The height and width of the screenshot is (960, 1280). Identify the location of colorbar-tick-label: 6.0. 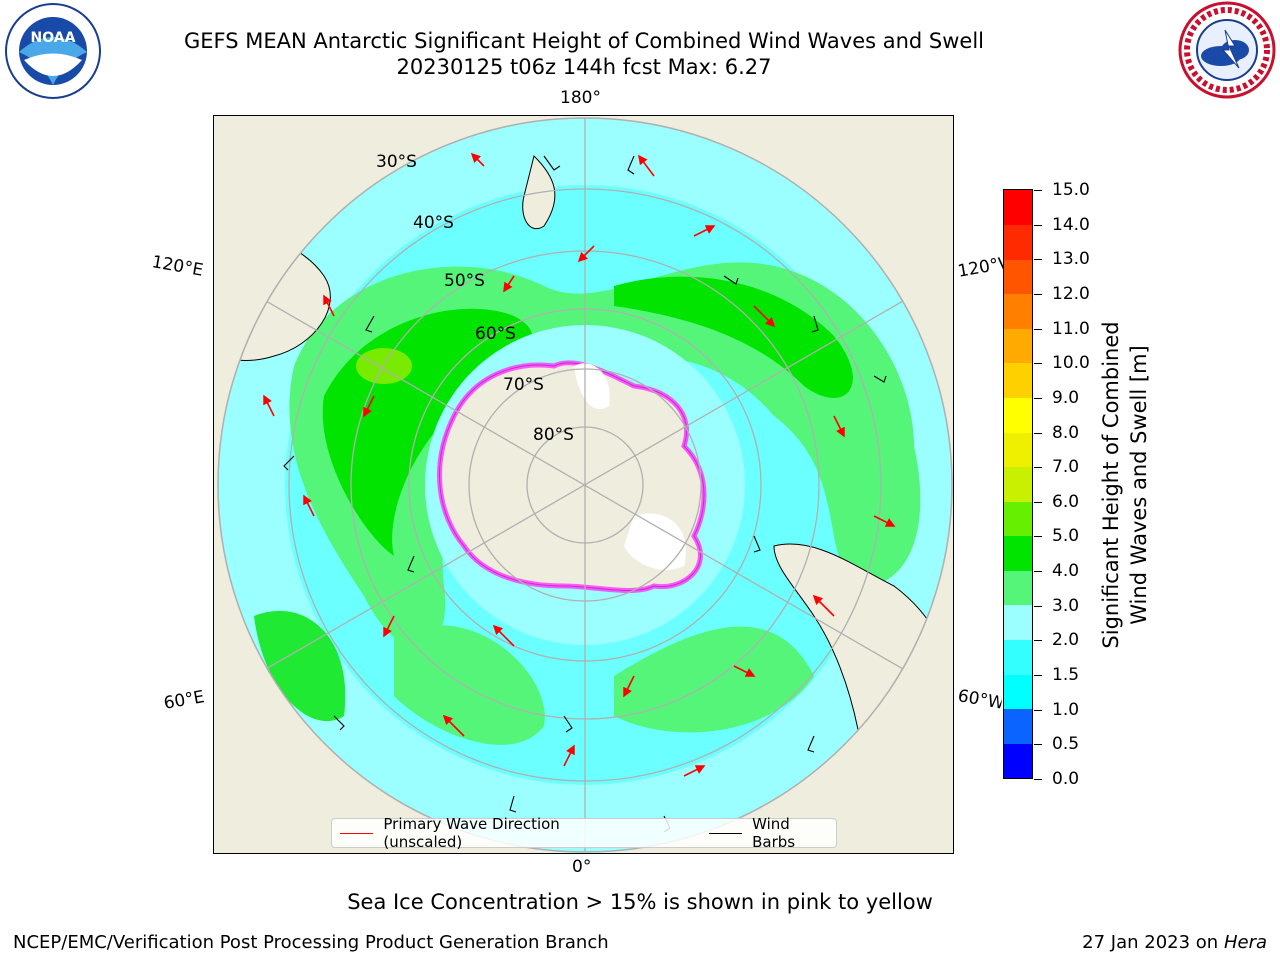
(1066, 501).